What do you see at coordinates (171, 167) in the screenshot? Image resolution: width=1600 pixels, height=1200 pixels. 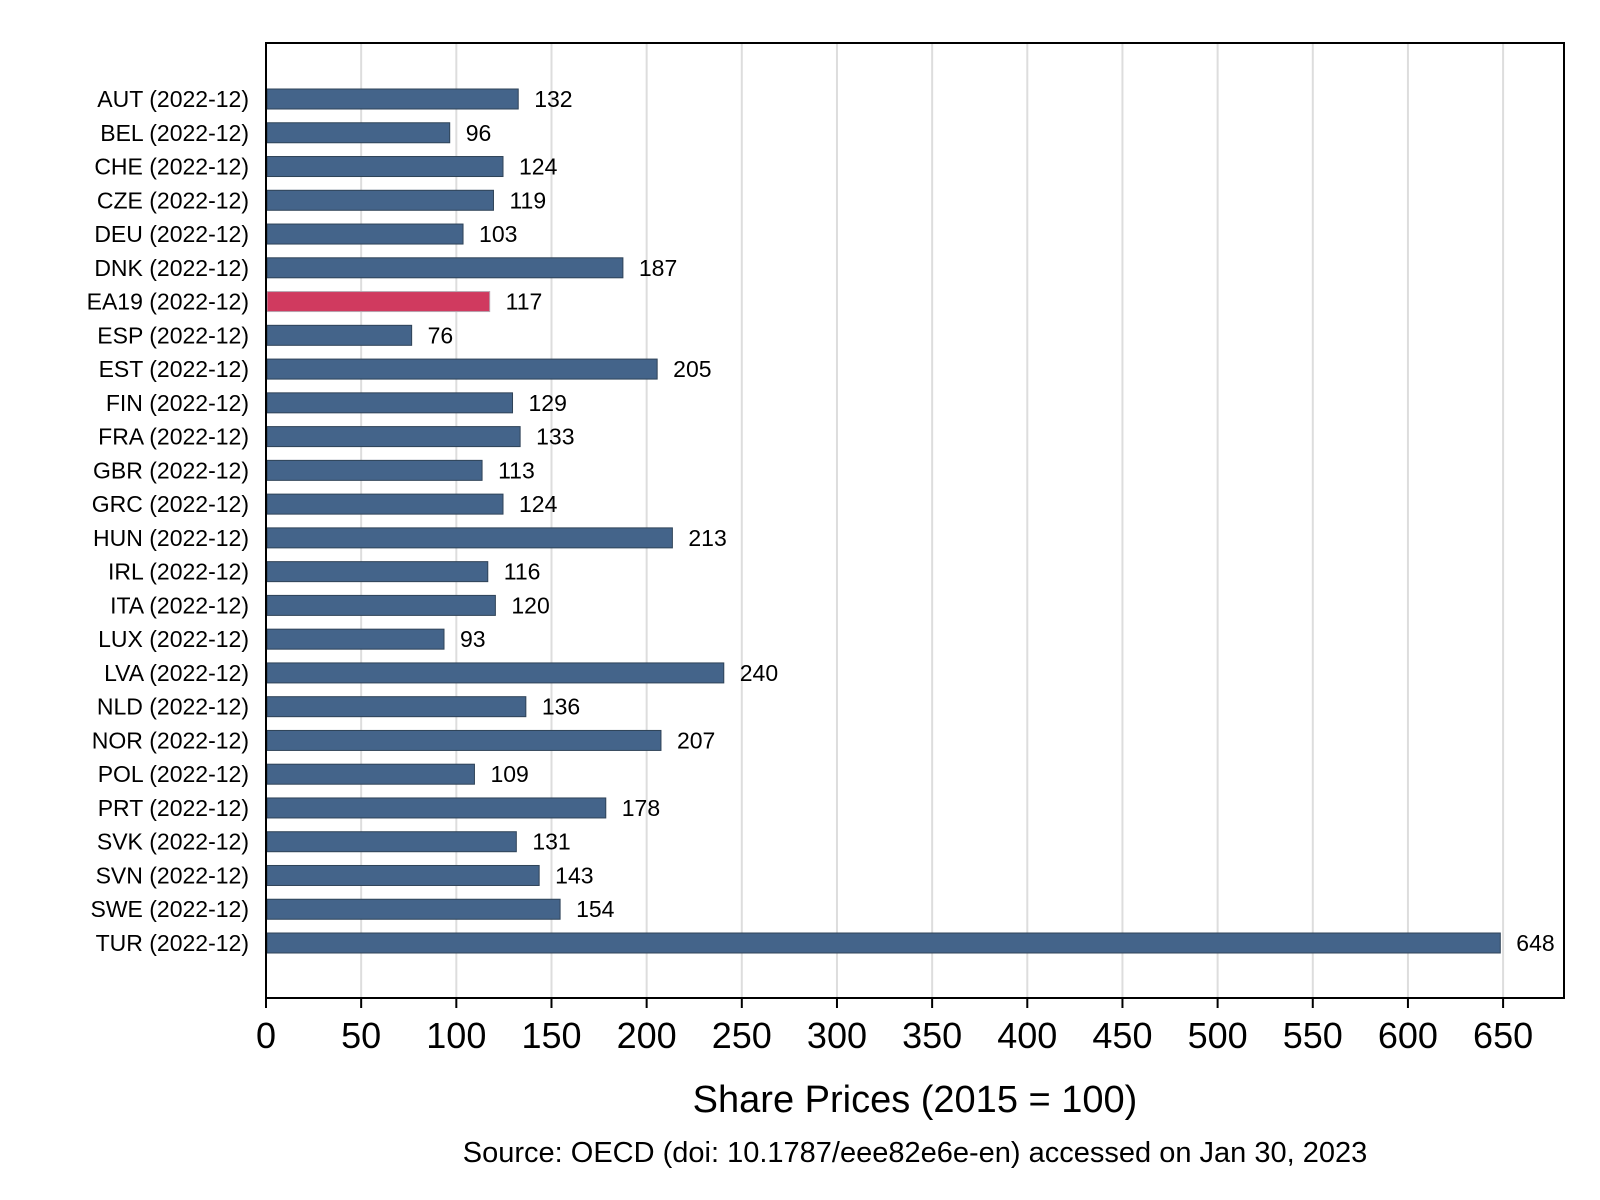 I see `category-label: CHE (2022-12)` at bounding box center [171, 167].